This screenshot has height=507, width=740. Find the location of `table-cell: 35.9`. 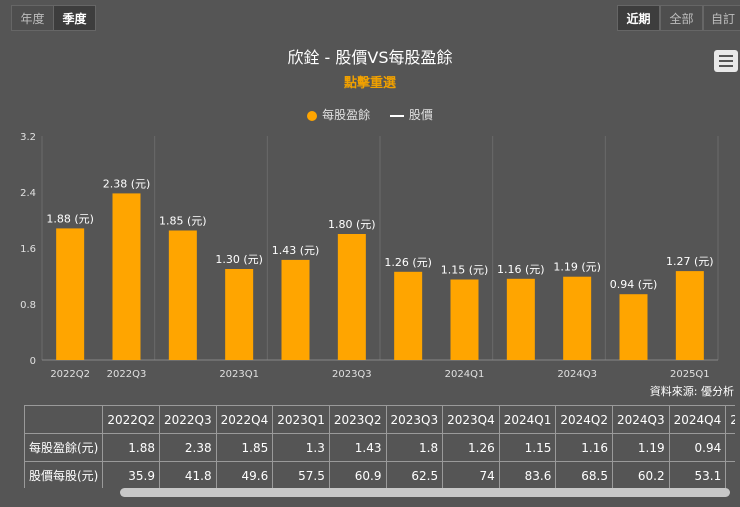

table-cell: 35.9 is located at coordinates (131, 474).